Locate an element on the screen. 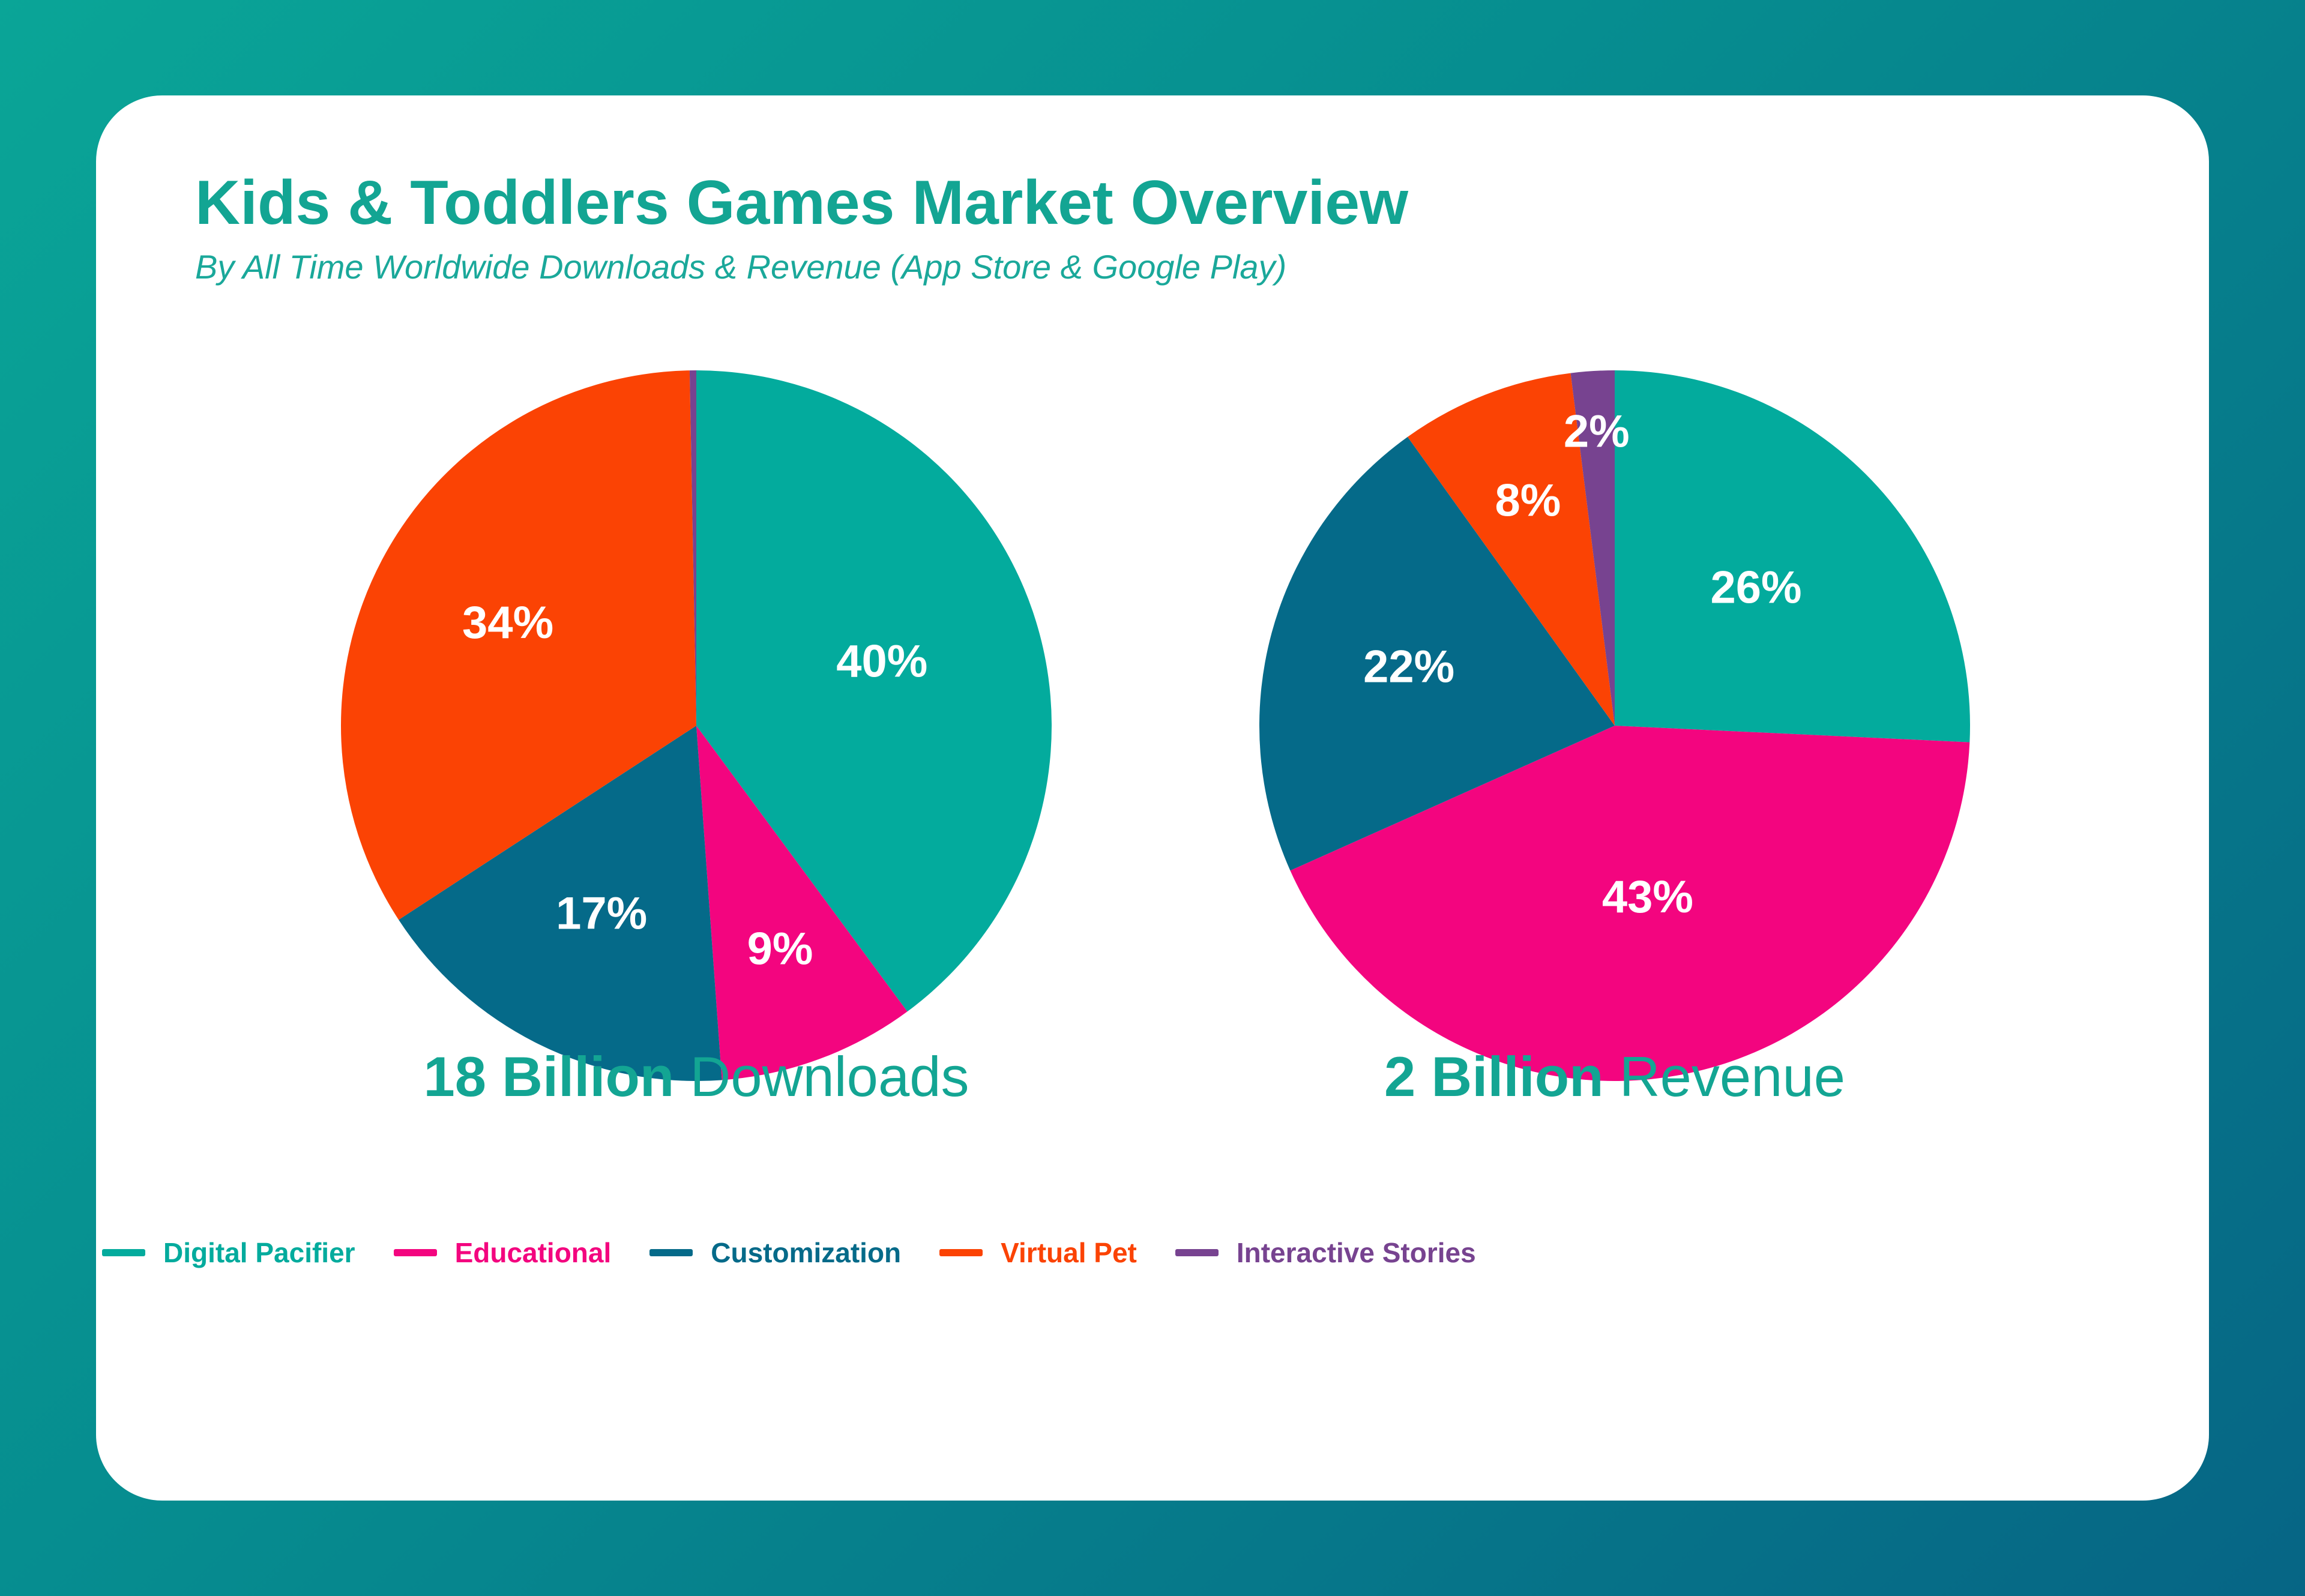 The image size is (2305, 1596). revenue-slice-customization is located at coordinates (1437, 653).